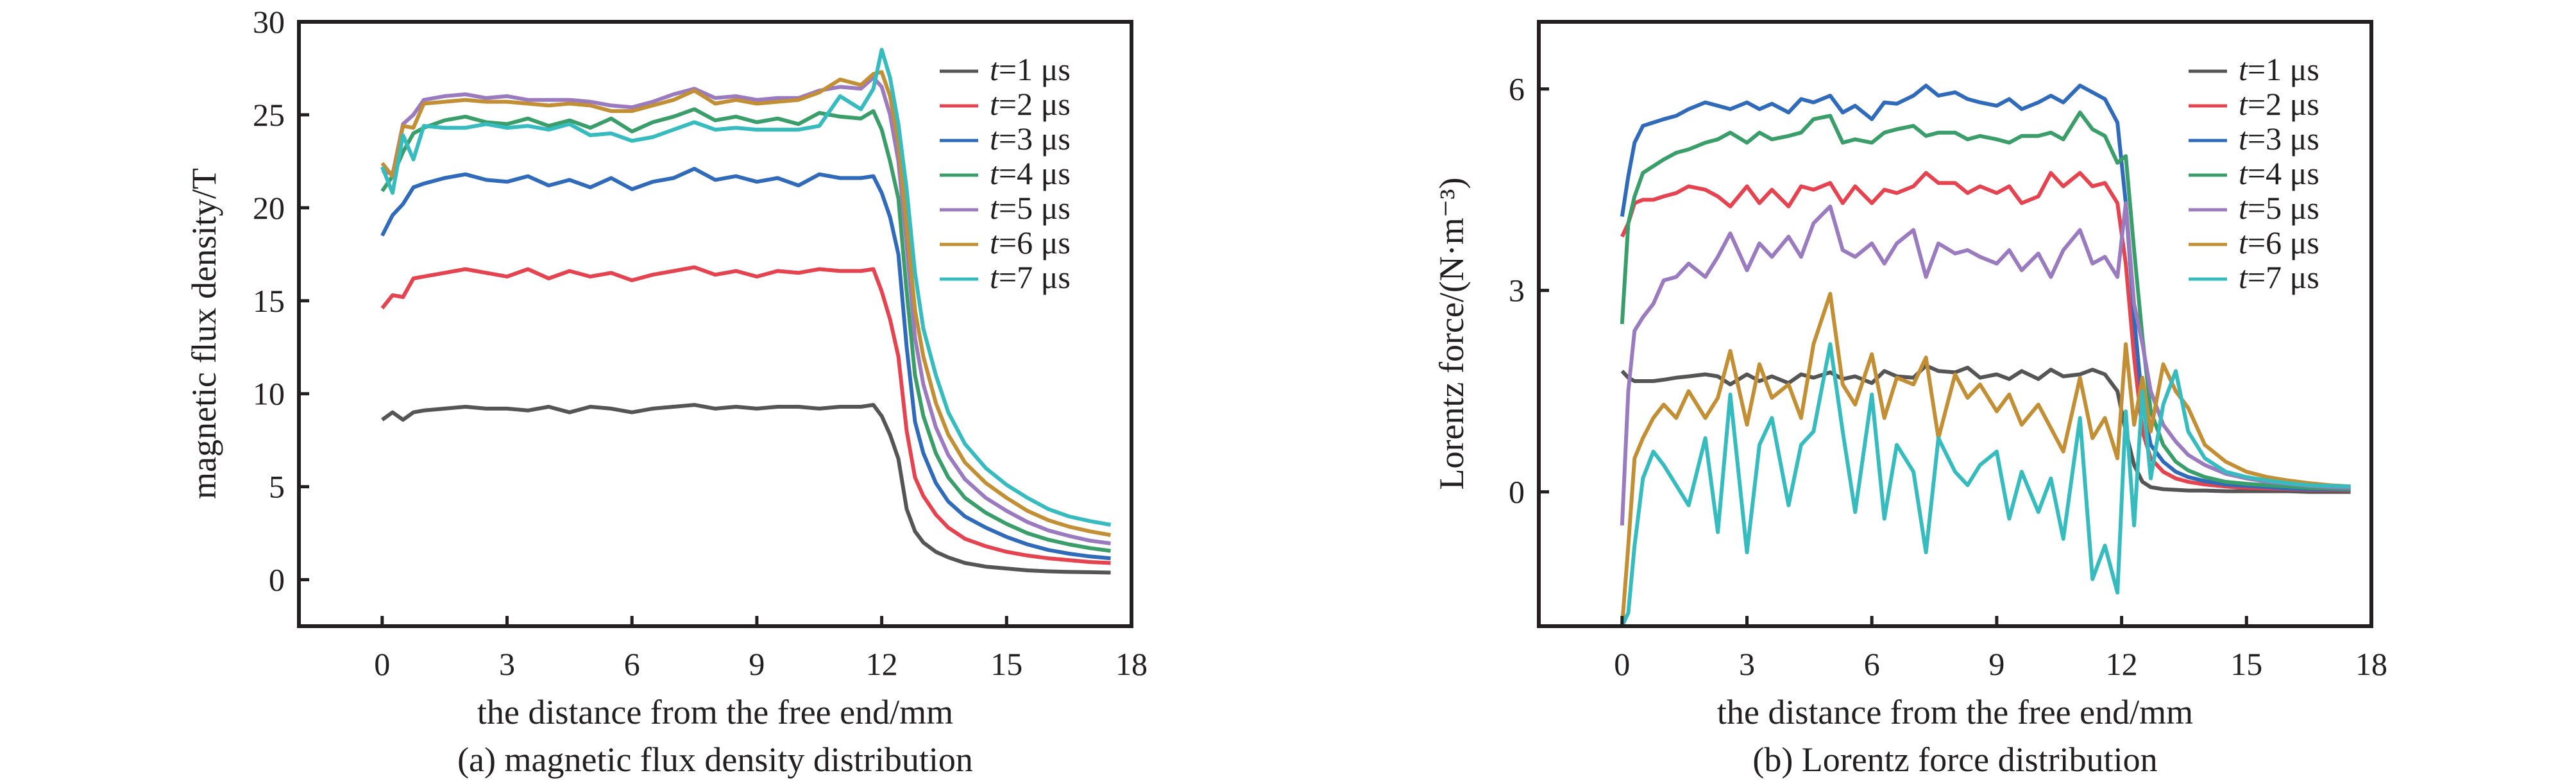 Image resolution: width=2576 pixels, height=784 pixels. What do you see at coordinates (269, 22) in the screenshot?
I see `y-tick-label: 30` at bounding box center [269, 22].